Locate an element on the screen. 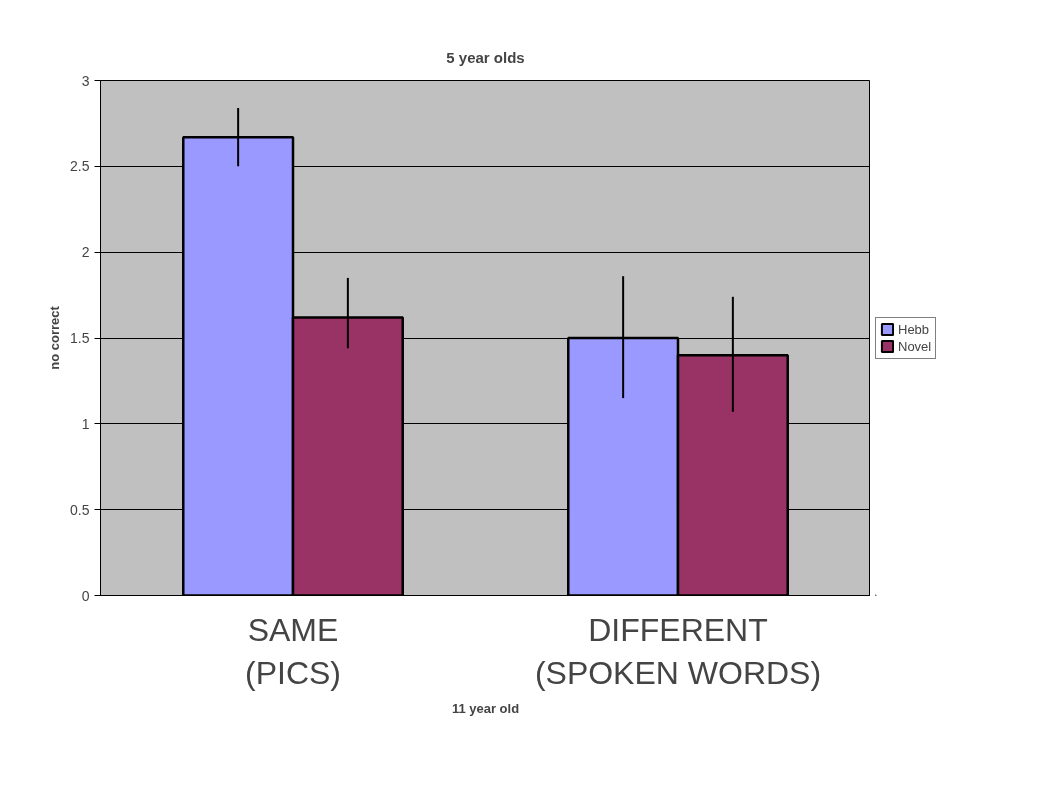 This screenshot has width=1045, height=787. y-tick-label: 0 is located at coordinates (85, 595).